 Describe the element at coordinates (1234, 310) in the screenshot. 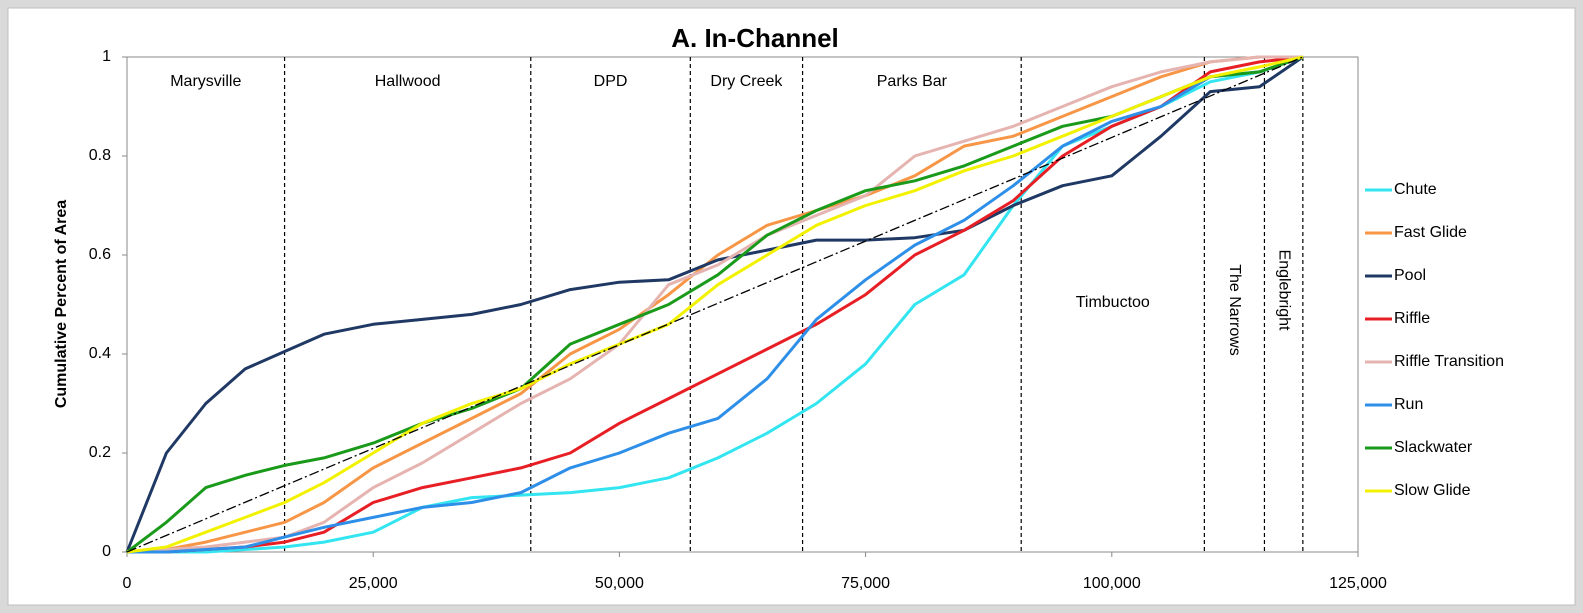

I see `region-label: The Narrows` at that location.